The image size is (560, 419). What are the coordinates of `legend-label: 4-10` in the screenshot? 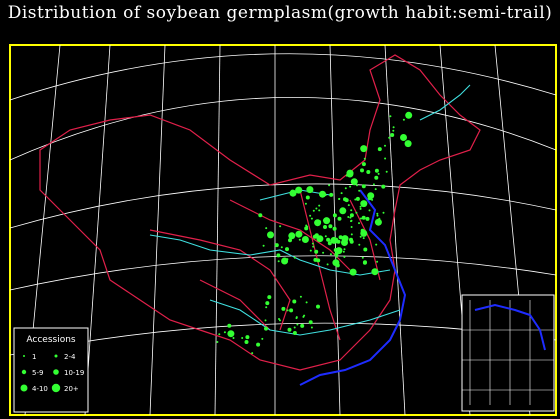 It's located at (40, 389).